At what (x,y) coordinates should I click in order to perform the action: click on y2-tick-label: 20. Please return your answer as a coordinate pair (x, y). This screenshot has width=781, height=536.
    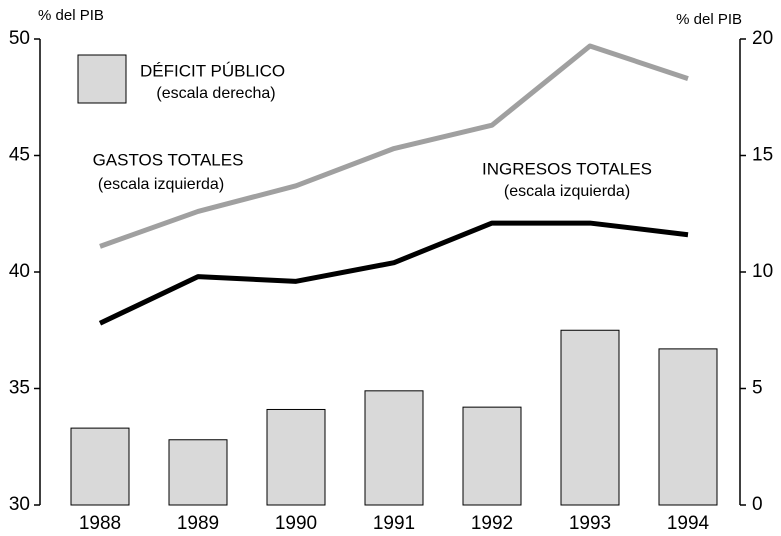
    Looking at the image, I should click on (762, 38).